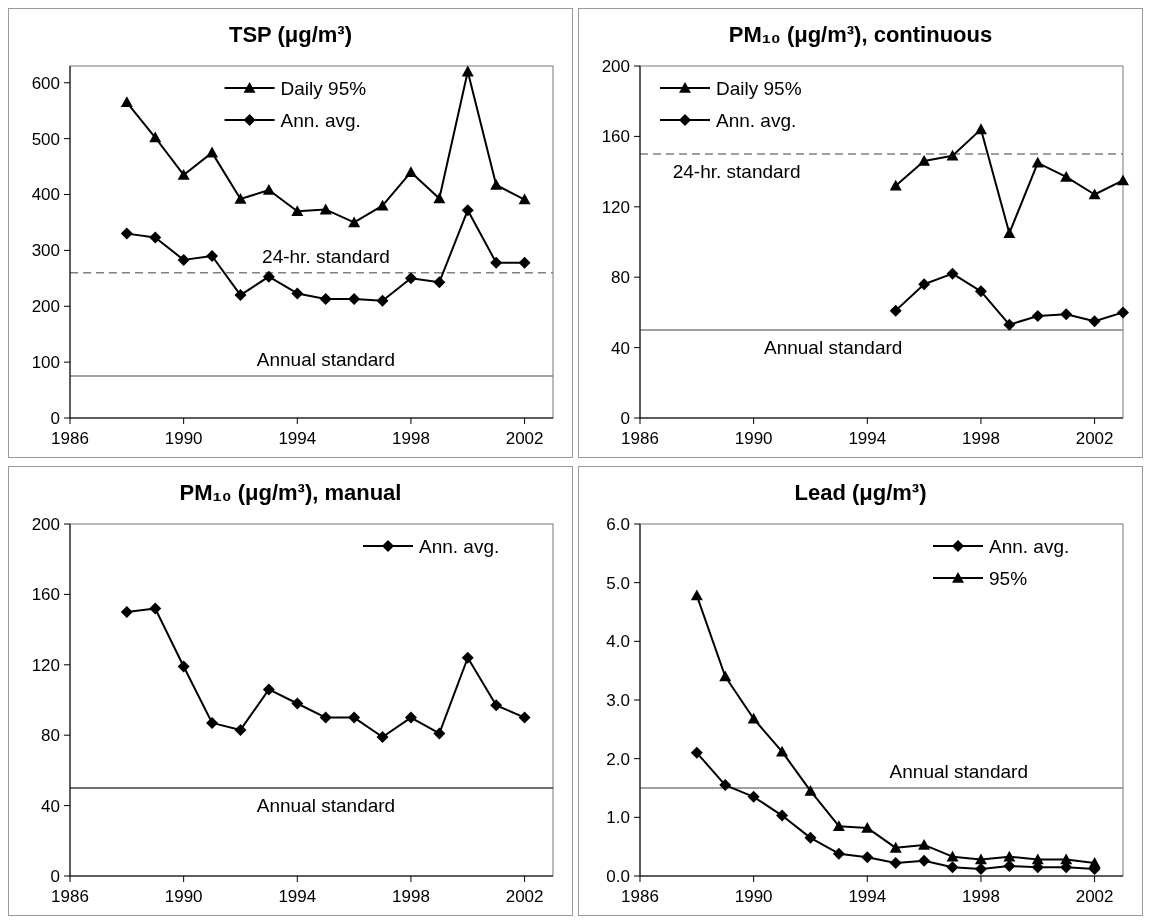 Image resolution: width=1151 pixels, height=922 pixels. I want to click on y-tick-label: 2.0, so click(618, 759).